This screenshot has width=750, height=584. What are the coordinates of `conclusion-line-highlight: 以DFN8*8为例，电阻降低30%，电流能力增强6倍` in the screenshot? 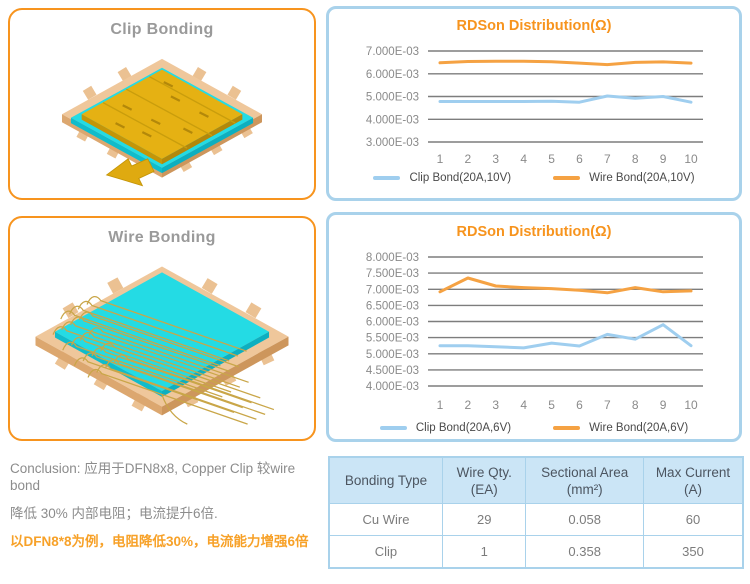 It's located at (159, 541).